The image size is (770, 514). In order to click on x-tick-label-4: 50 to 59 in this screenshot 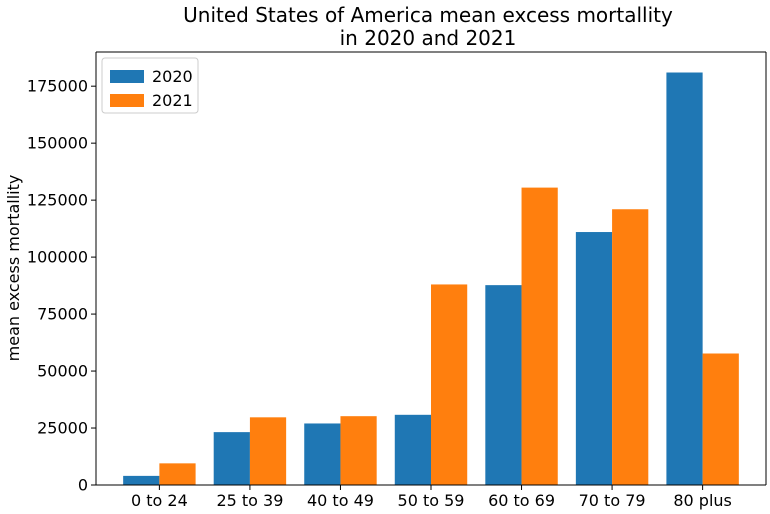, I will do `click(431, 500)`.